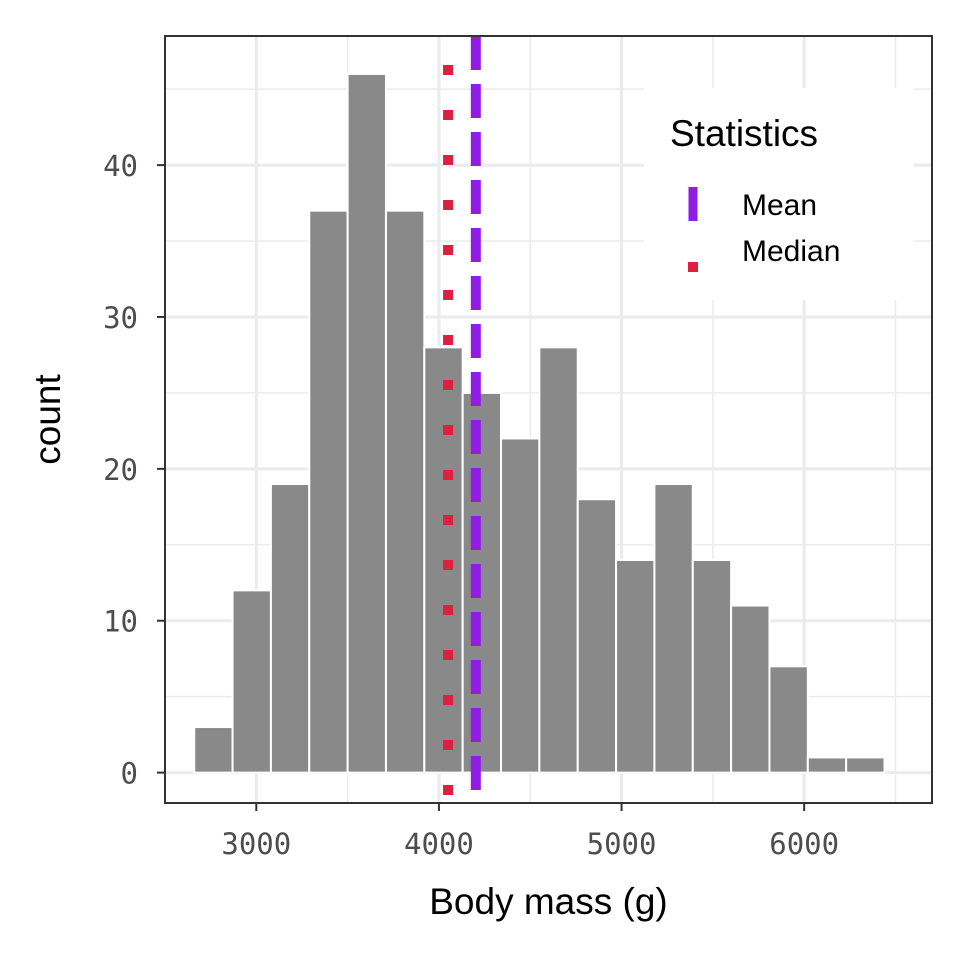  I want to click on legend-key-median, so click(693, 267).